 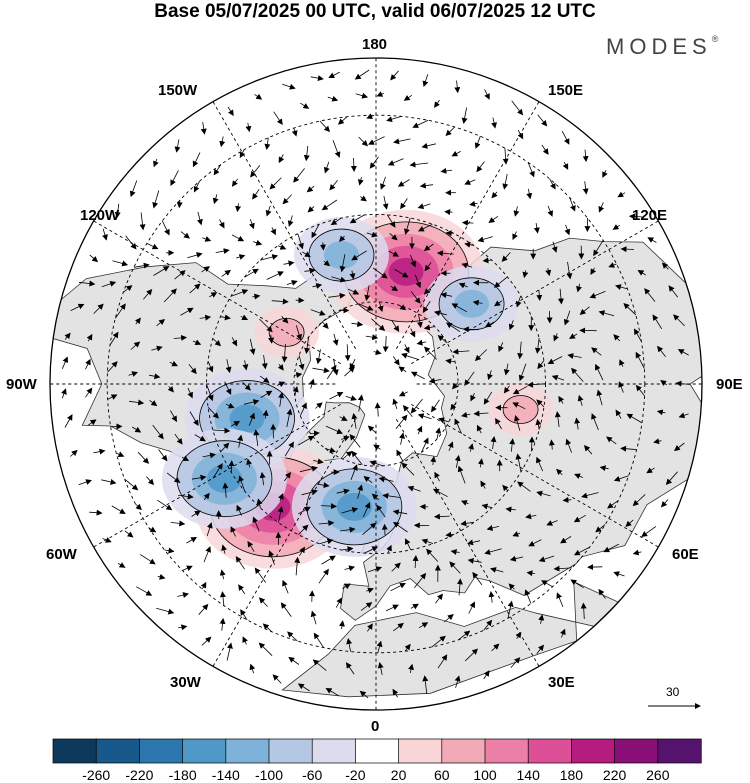 I want to click on lon-label-150e: 150E, so click(x=566, y=90).